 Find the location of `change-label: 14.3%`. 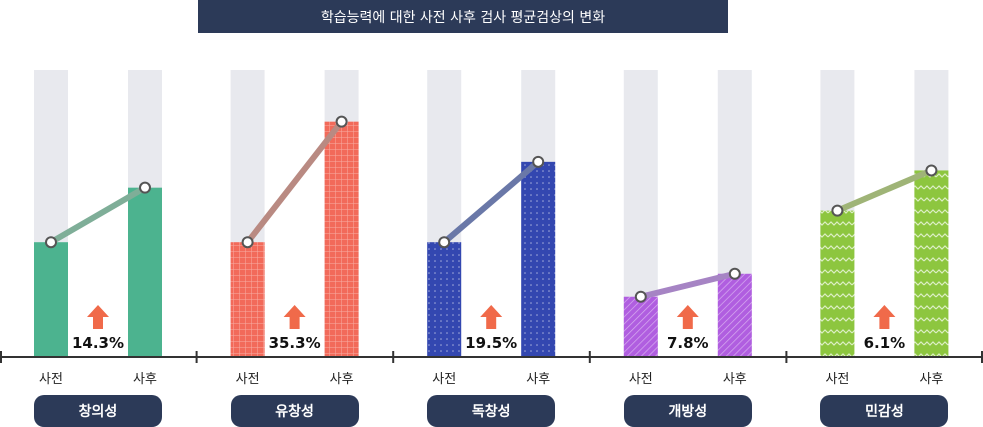

change-label: 14.3% is located at coordinates (98, 343).